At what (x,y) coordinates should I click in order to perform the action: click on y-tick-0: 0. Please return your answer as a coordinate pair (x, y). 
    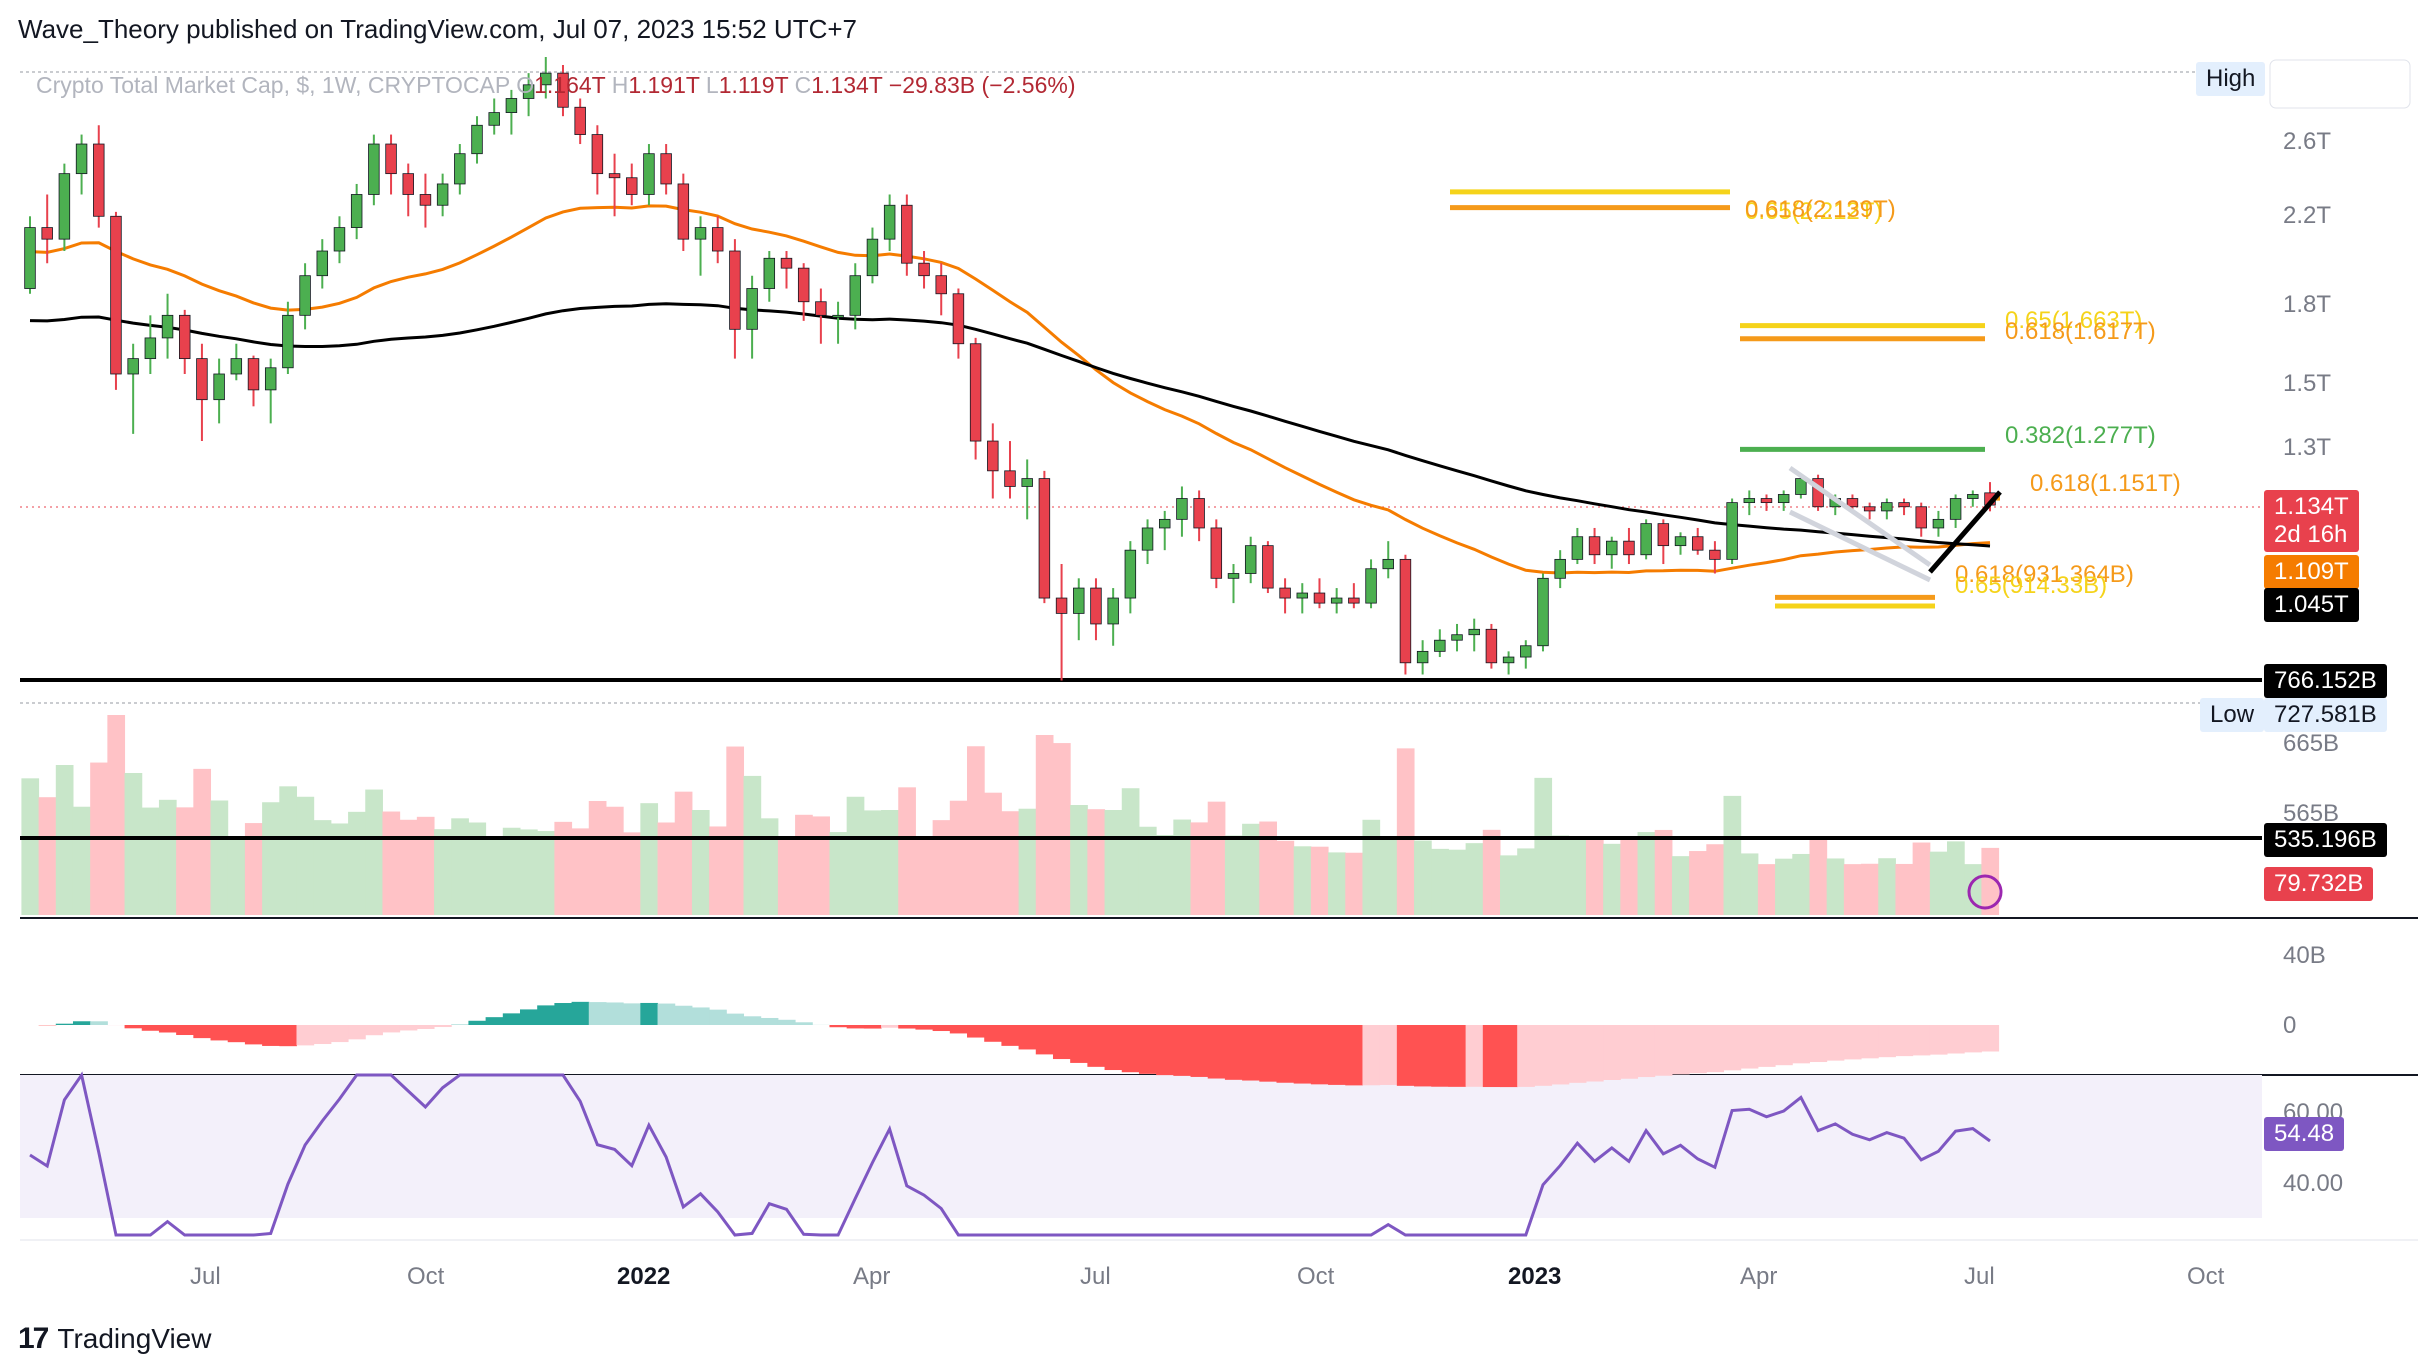
    Looking at the image, I should click on (2290, 1025).